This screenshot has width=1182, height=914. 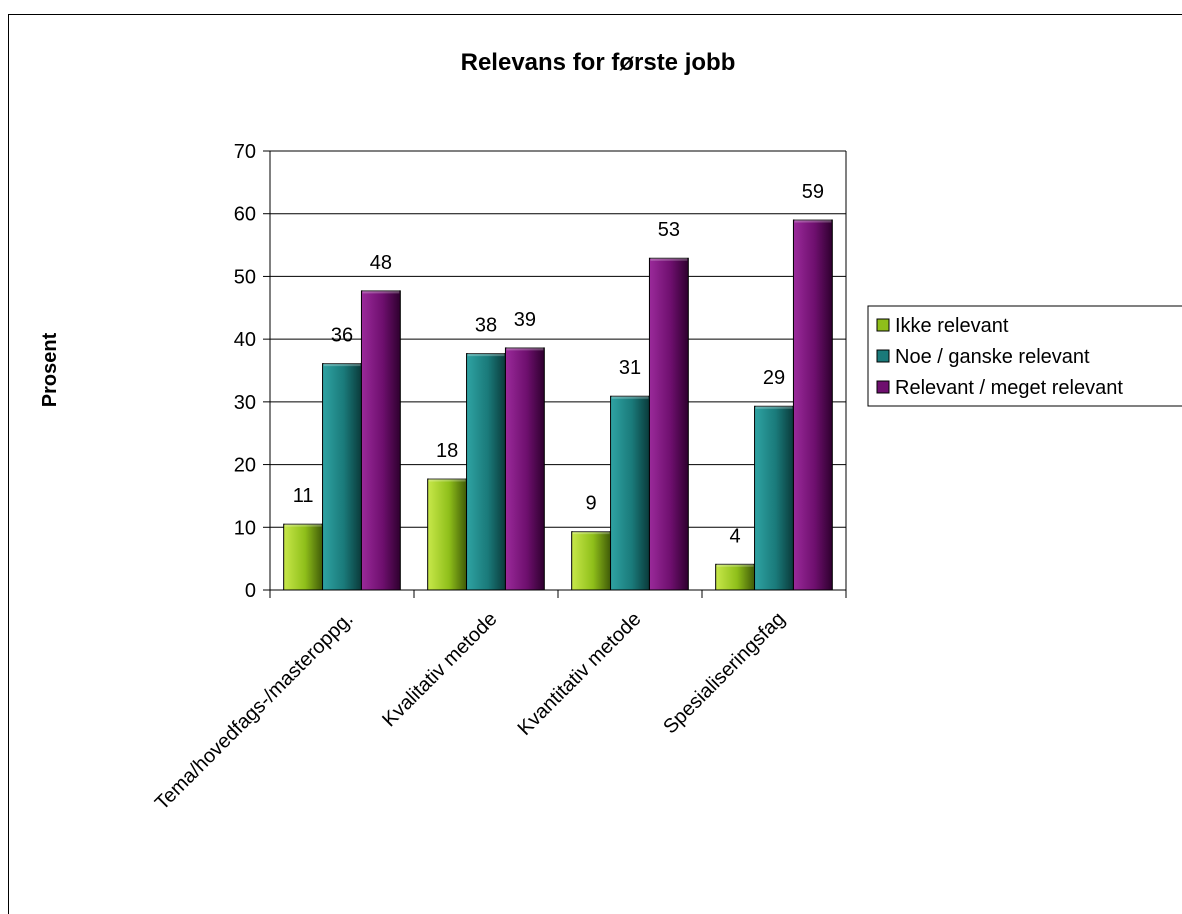 I want to click on data-label: 59, so click(x=813, y=192).